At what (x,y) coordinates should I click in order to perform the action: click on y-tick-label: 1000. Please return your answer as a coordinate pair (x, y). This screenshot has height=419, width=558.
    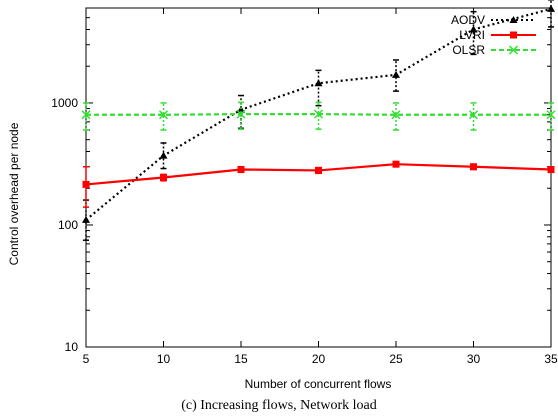
    Looking at the image, I should click on (64, 103).